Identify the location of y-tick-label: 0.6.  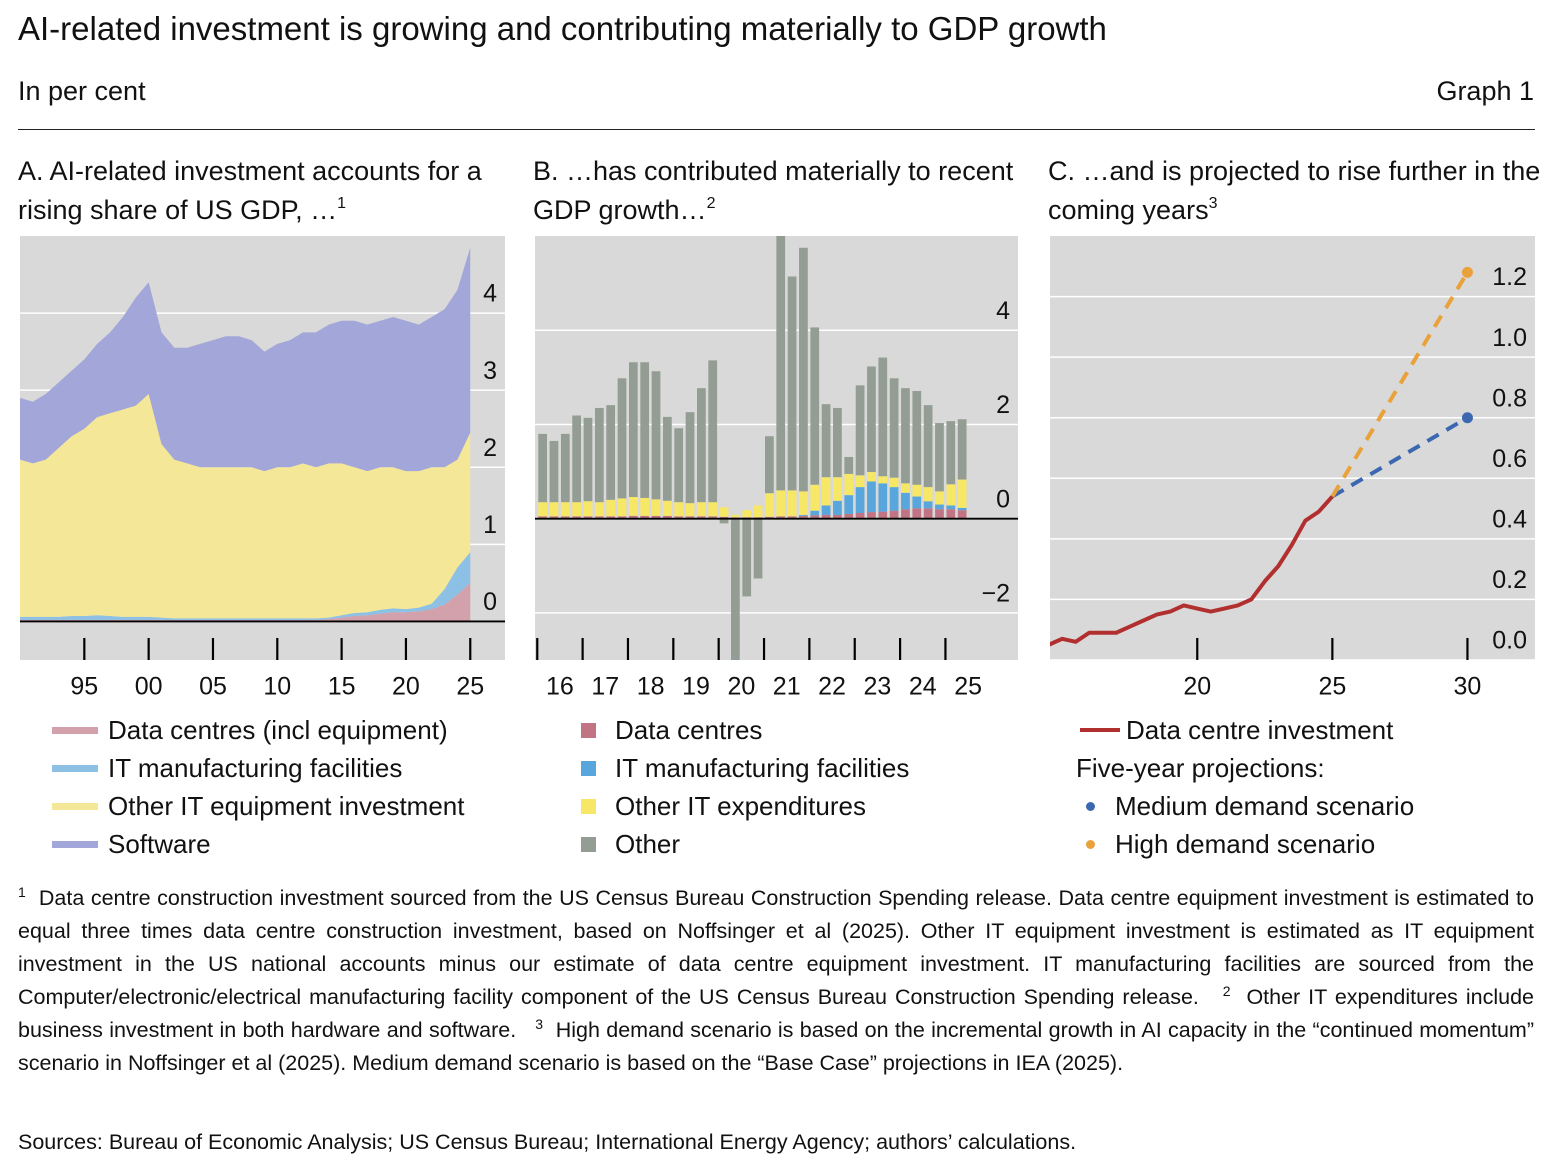
(1509, 459).